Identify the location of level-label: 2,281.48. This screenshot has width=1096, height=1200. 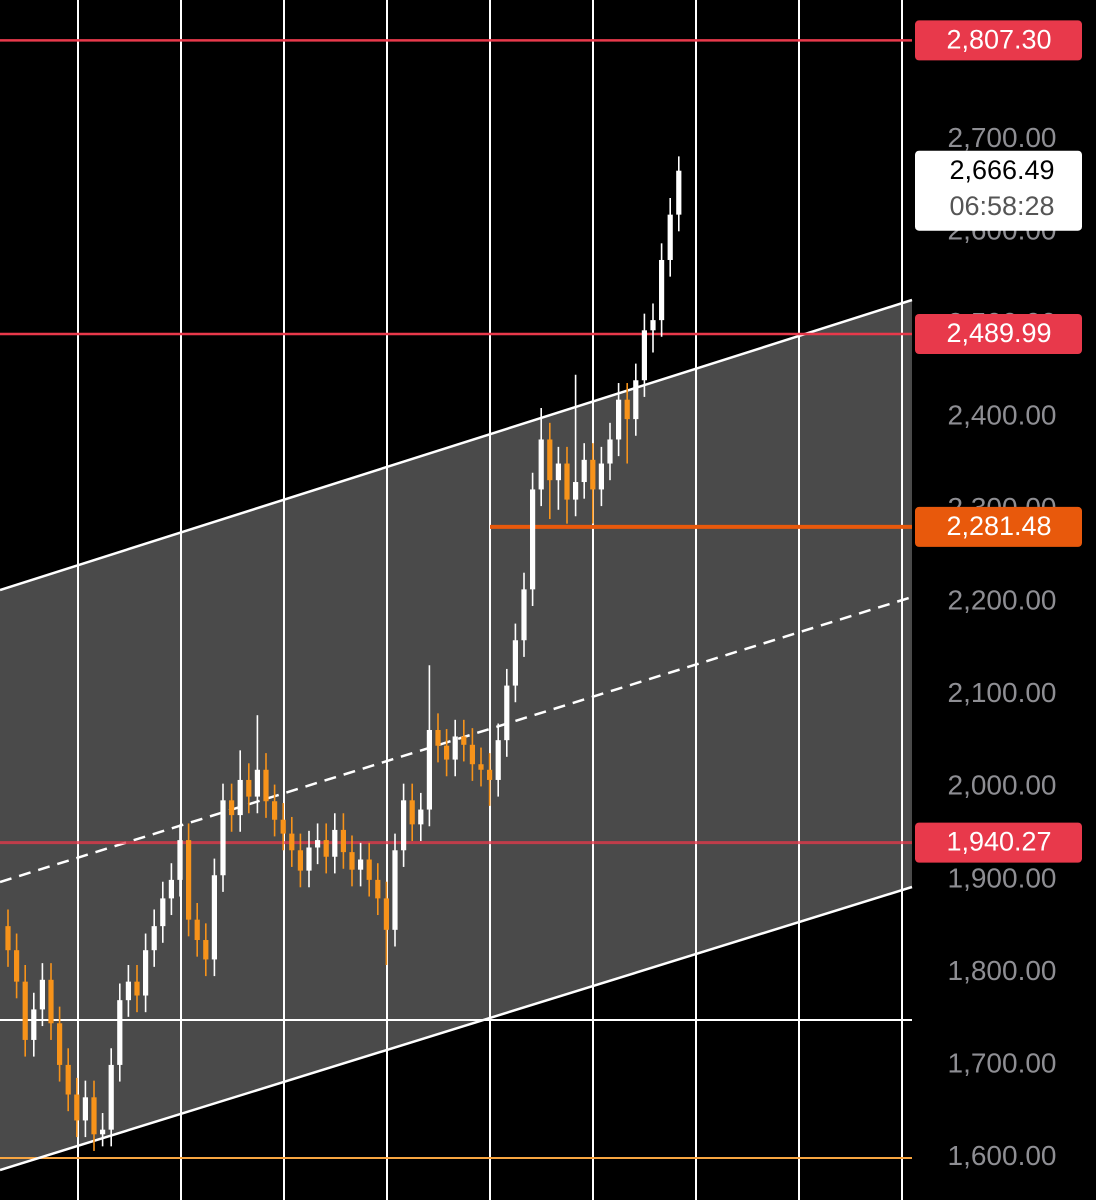
(998, 526).